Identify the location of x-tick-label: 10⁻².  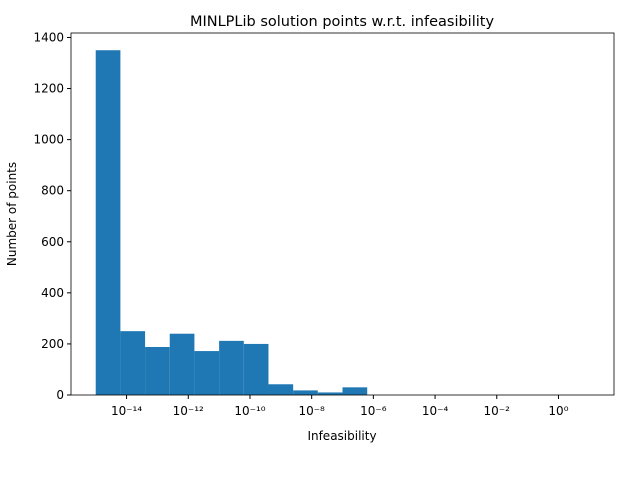
(497, 411).